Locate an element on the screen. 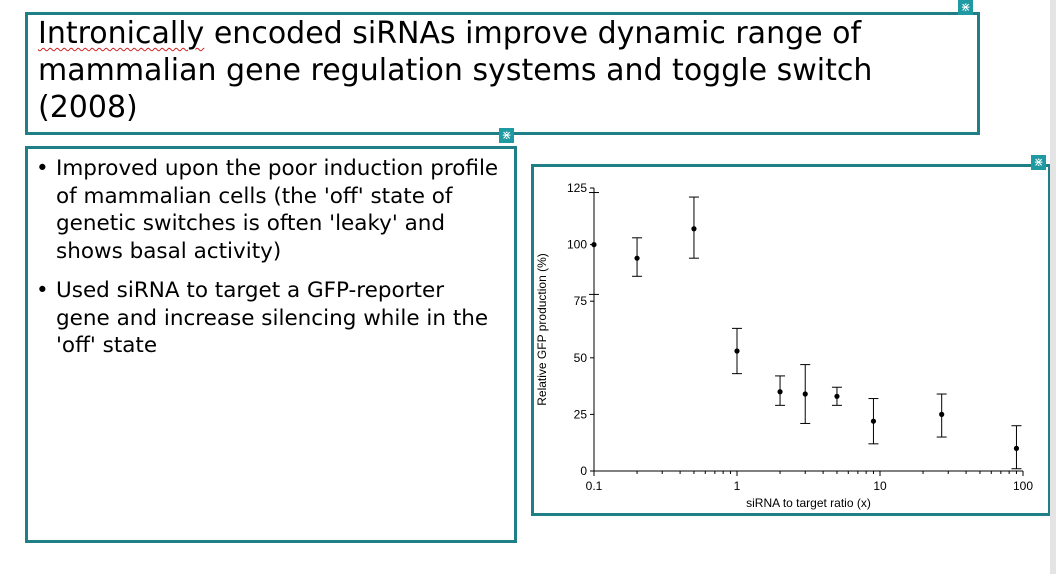  x-tick-label: 10 is located at coordinates (880, 486).